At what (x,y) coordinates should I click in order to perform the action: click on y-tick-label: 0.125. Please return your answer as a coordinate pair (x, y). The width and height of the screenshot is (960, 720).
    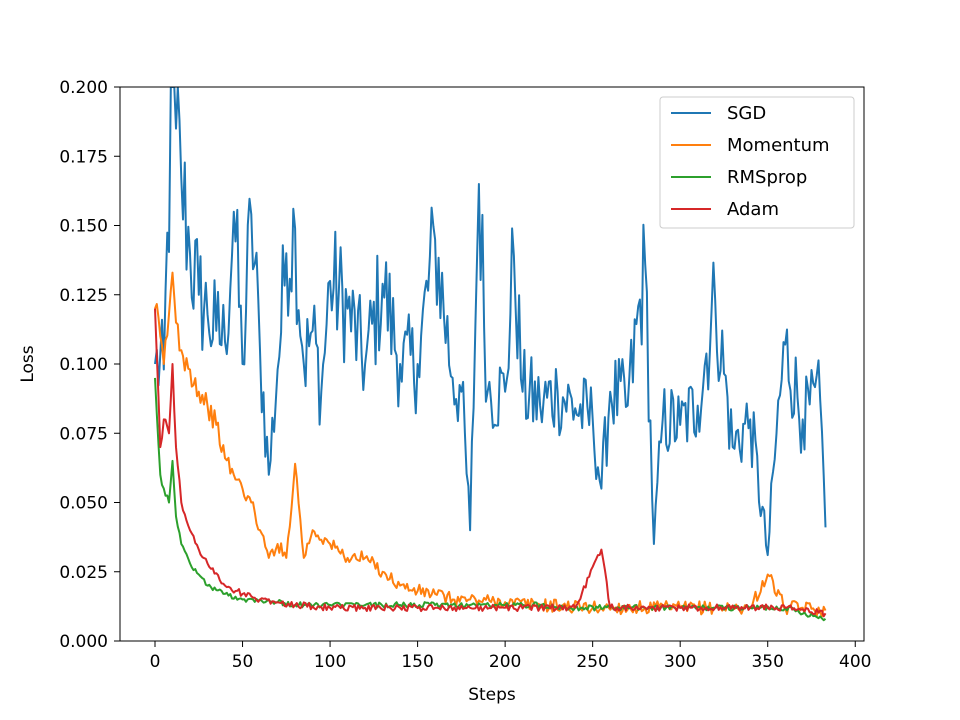
    Looking at the image, I should click on (83, 296).